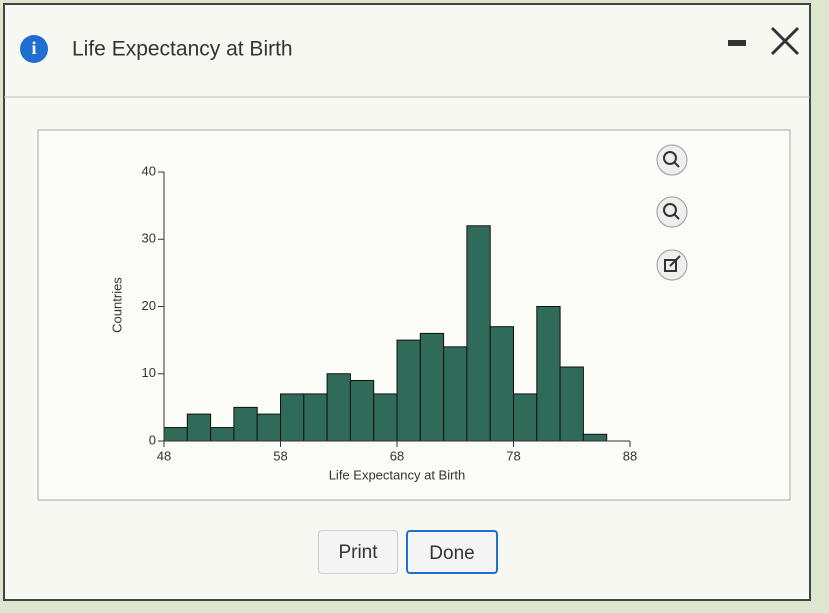  I want to click on y-tick-label: 20, so click(149, 305).